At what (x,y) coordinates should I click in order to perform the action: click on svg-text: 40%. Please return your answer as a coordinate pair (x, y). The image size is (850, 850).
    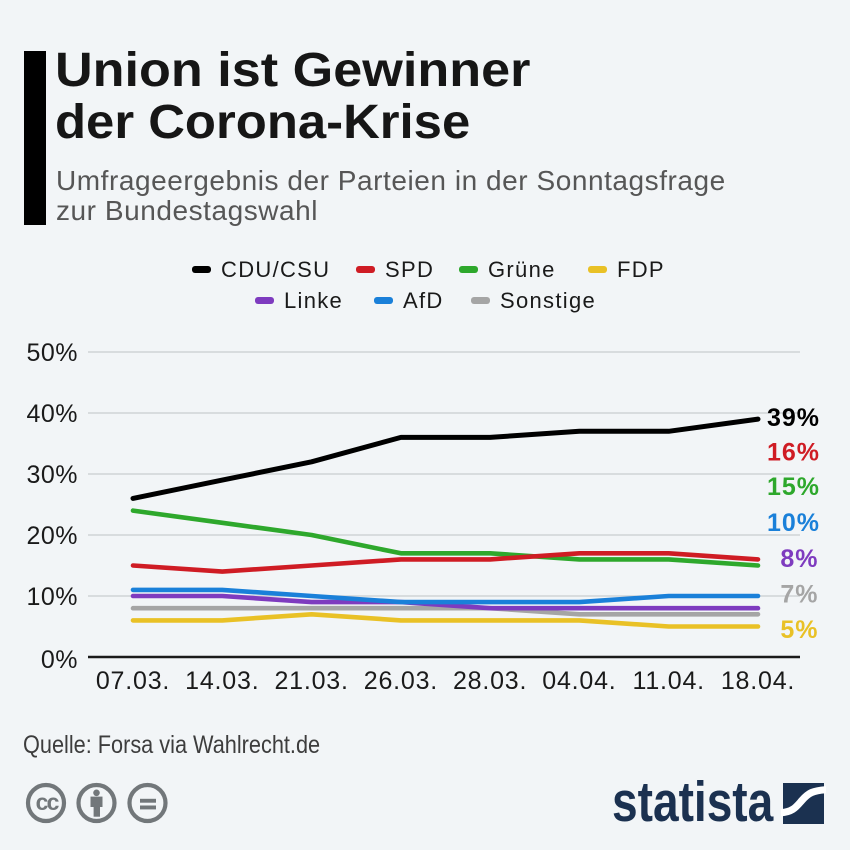
    Looking at the image, I should click on (52, 414).